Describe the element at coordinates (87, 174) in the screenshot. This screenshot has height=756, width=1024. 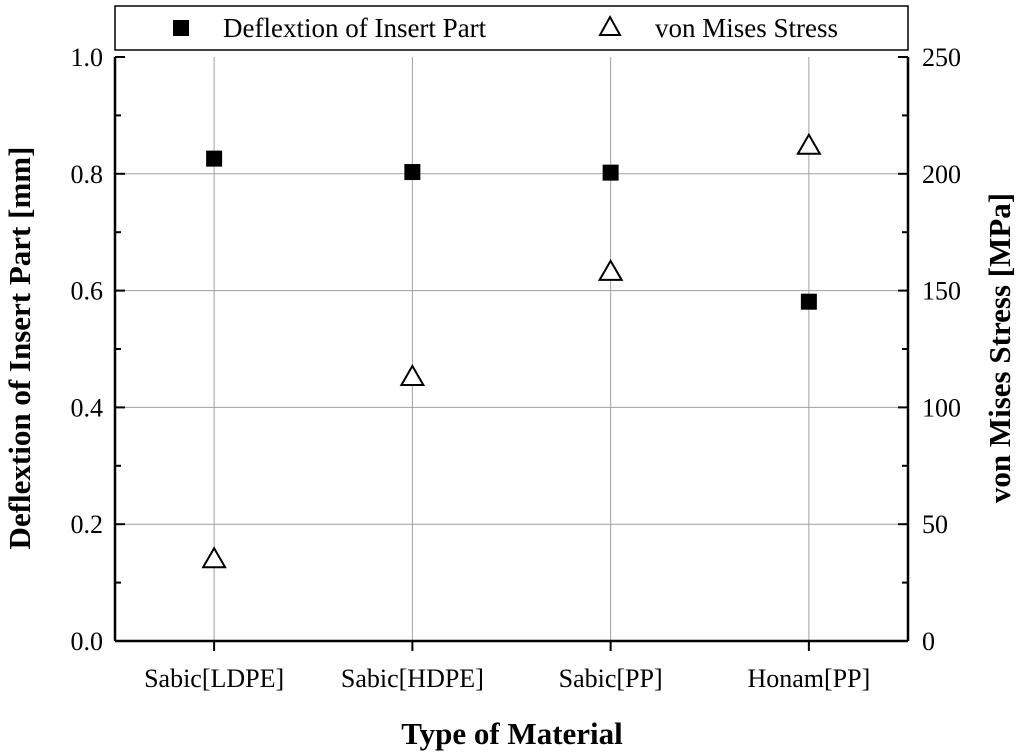
I see `y-tick-label: 0.8` at that location.